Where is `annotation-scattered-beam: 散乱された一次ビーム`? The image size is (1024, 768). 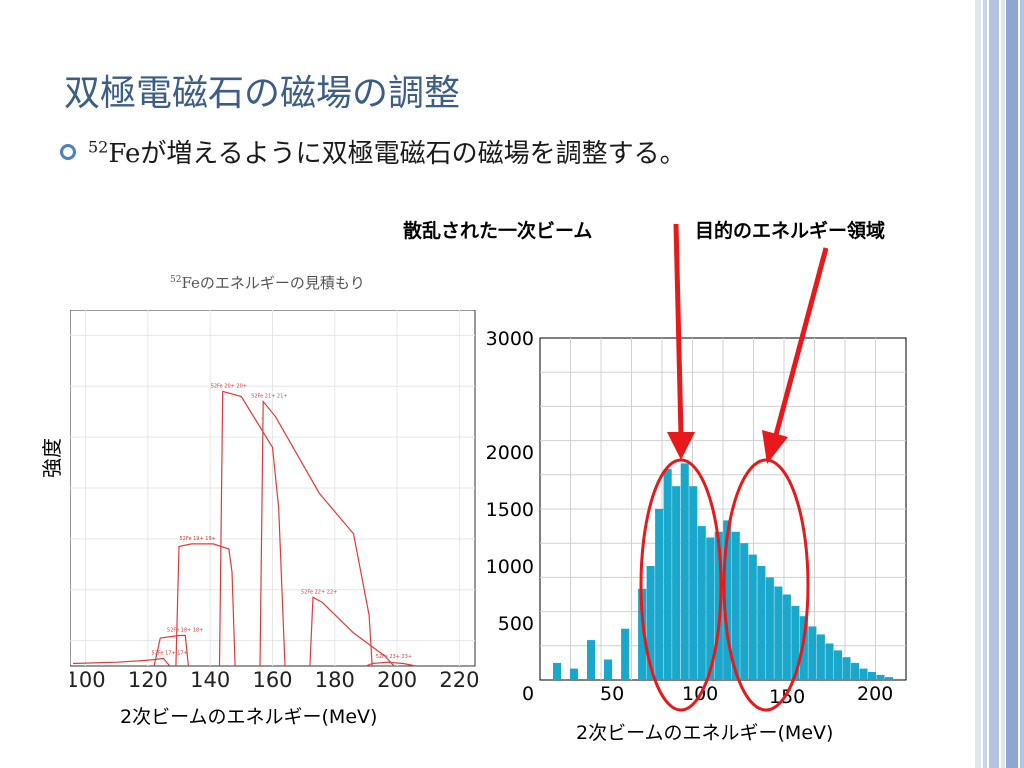 annotation-scattered-beam: 散乱された一次ビーム is located at coordinates (498, 231).